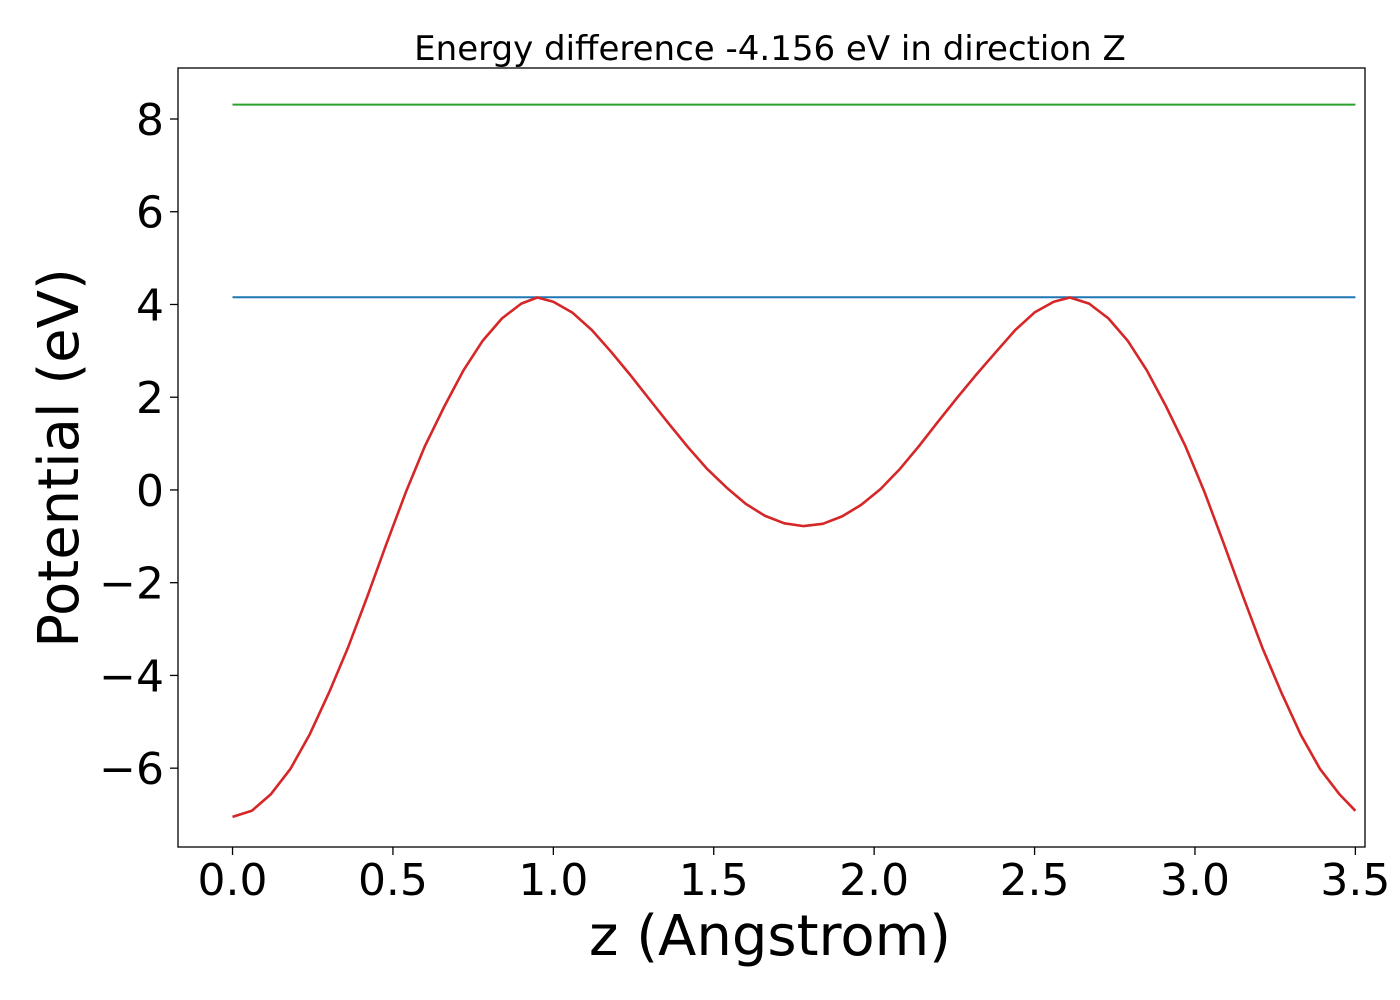 This screenshot has width=1400, height=1000. Describe the element at coordinates (714, 880) in the screenshot. I see `x-tick-label: 1.5` at that location.